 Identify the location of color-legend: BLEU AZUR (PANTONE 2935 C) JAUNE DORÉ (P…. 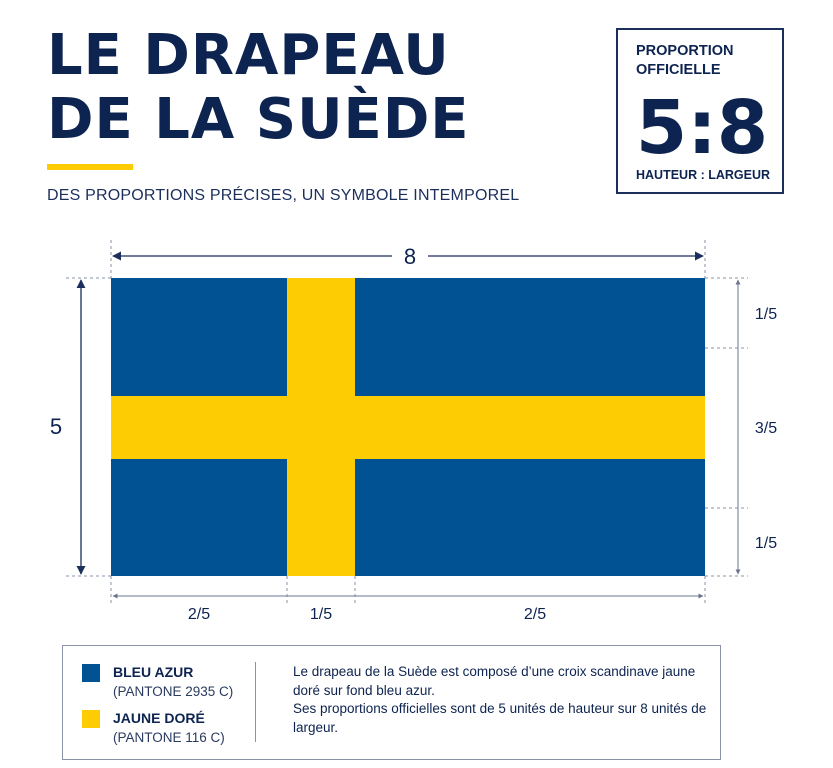
(391, 702).